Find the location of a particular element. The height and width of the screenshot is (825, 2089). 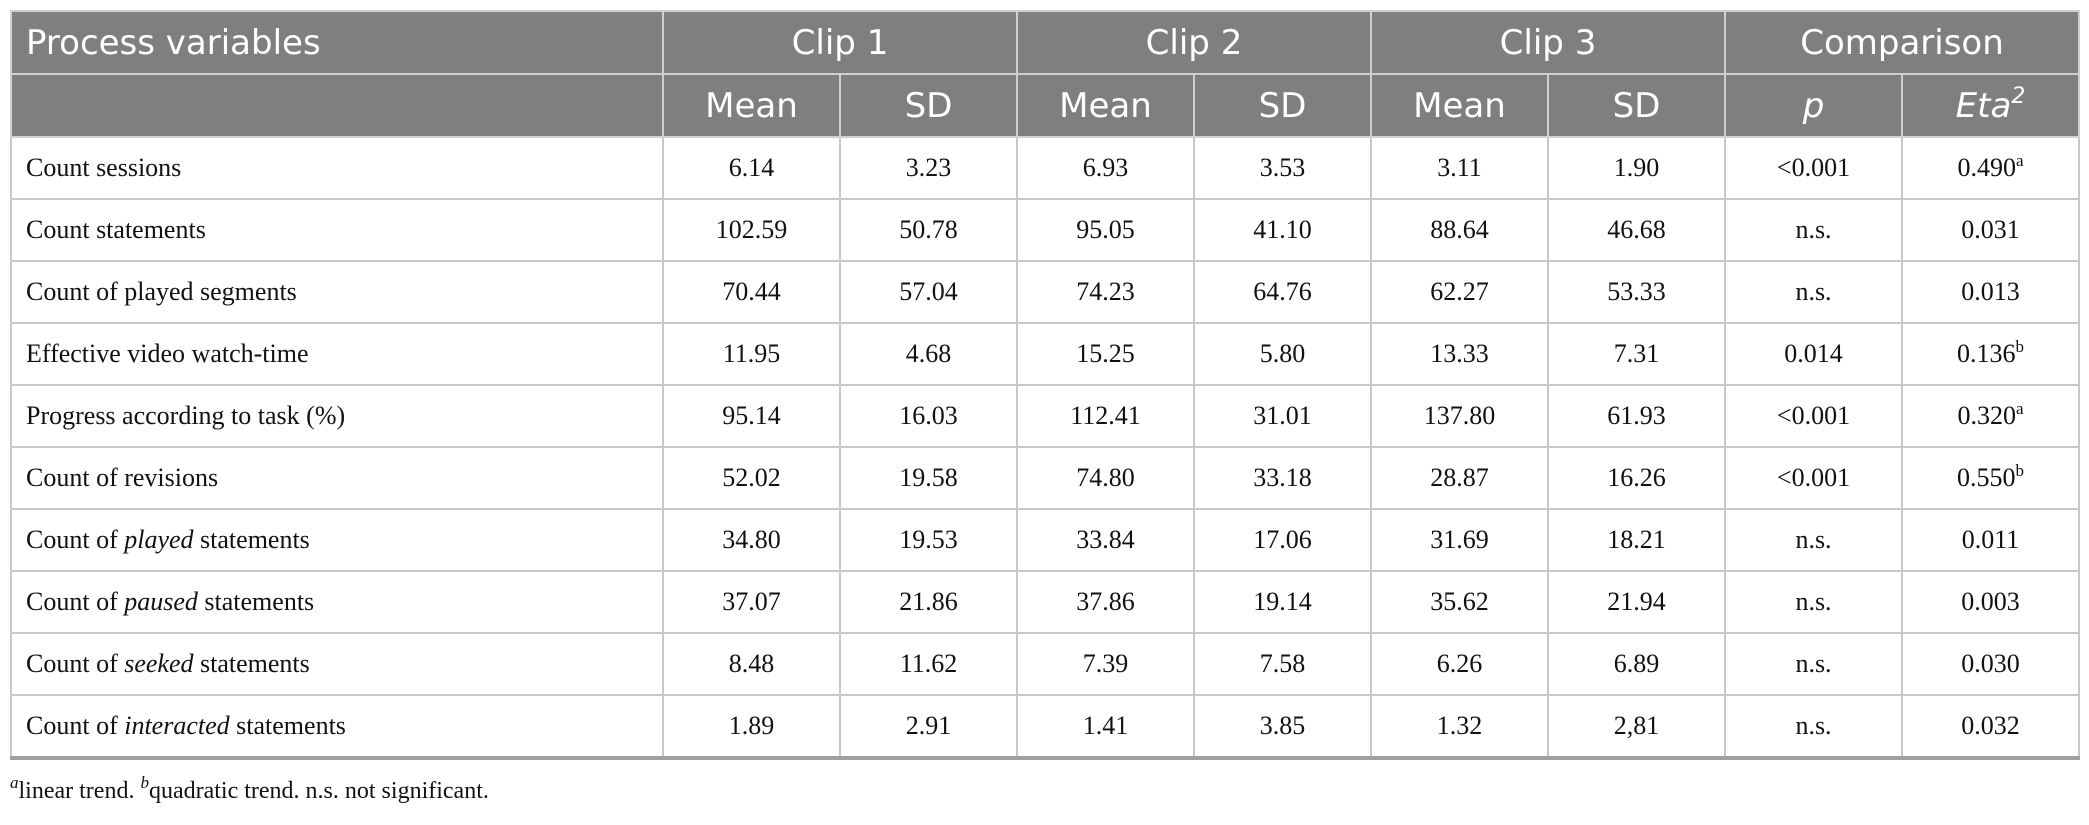

clip2-sd-cell: 5.80 is located at coordinates (1282, 354).